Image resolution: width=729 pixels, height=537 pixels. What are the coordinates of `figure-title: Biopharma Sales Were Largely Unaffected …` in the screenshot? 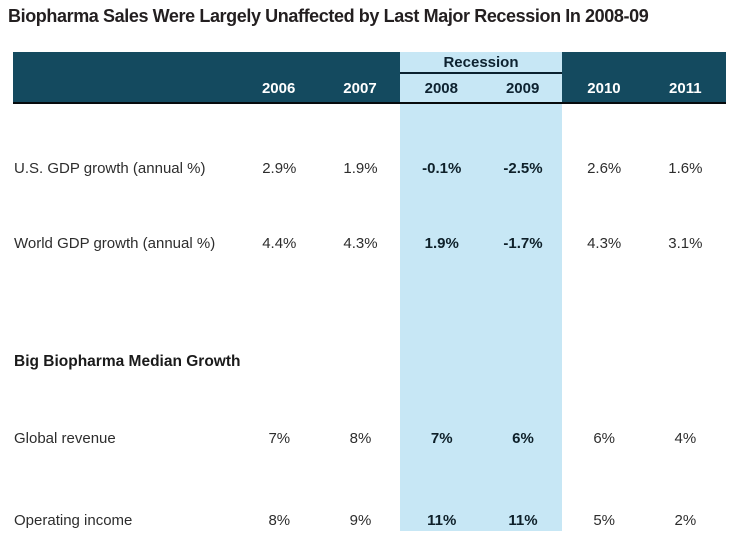 It's located at (328, 16).